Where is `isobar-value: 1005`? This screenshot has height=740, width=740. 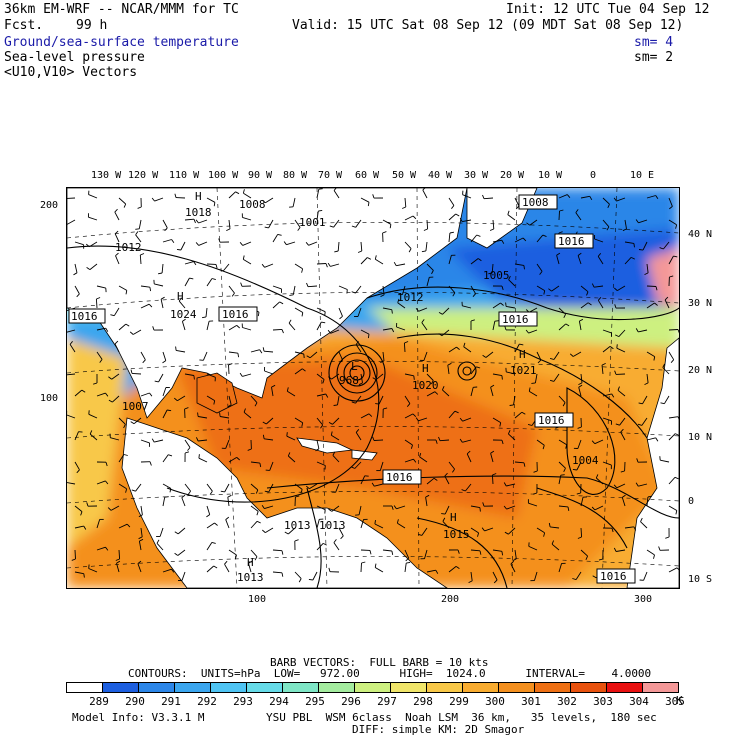
isobar-value: 1005 is located at coordinates (496, 275).